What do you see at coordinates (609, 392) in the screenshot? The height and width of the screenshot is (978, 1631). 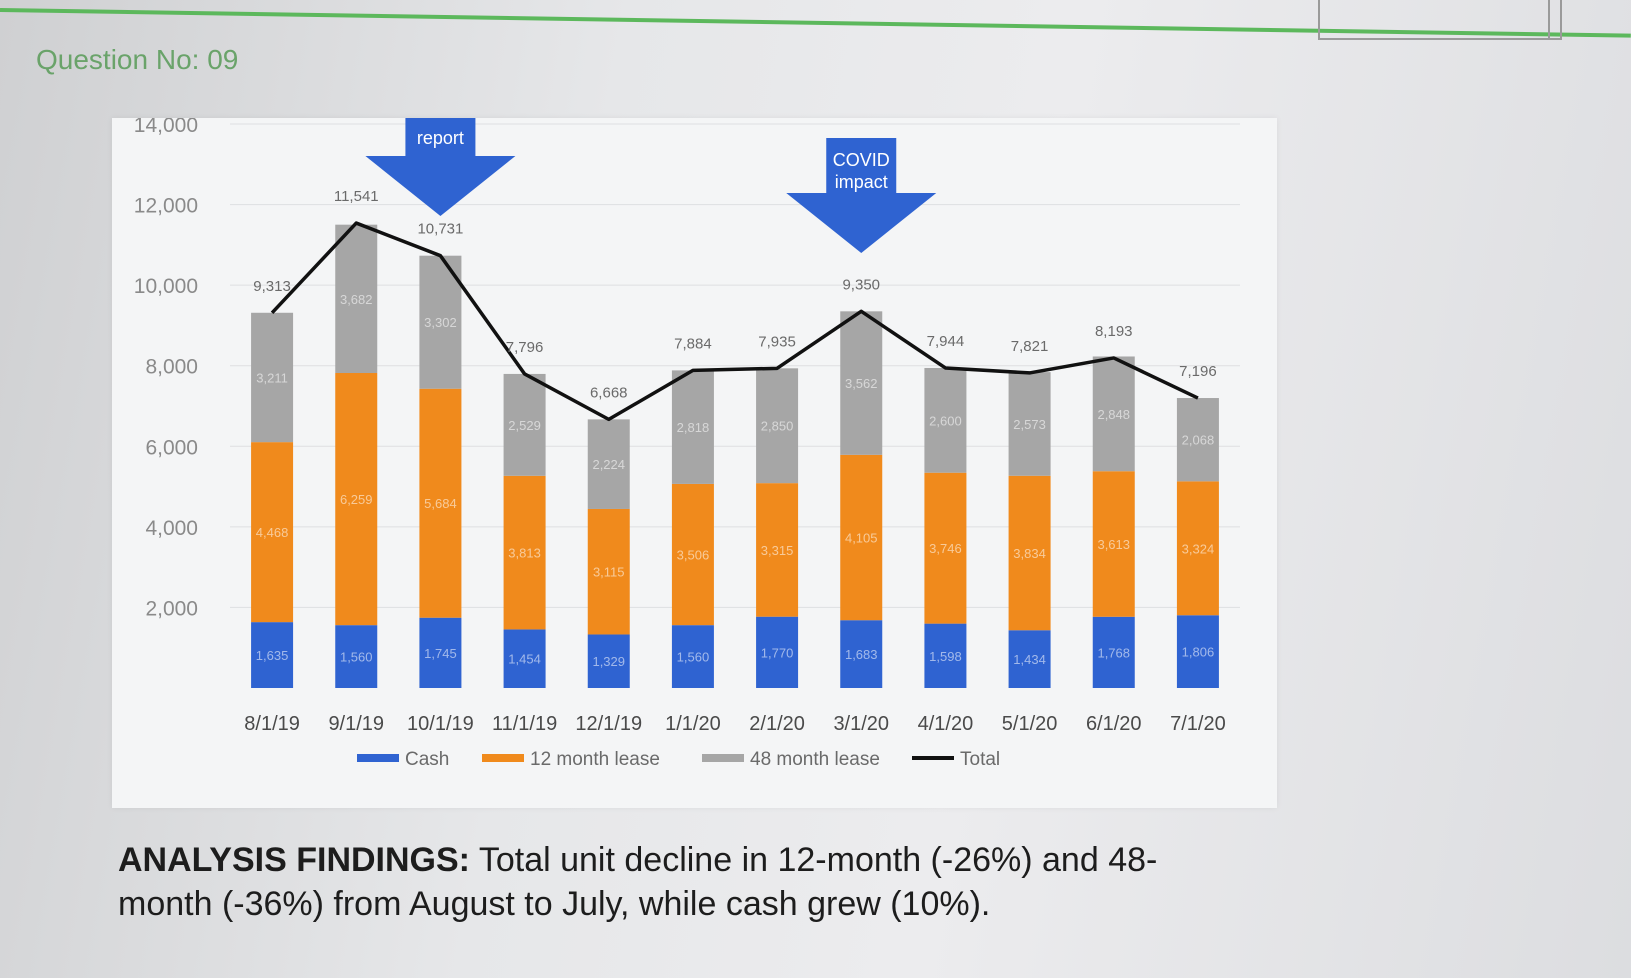 I see `total-value-label: 6,668` at bounding box center [609, 392].